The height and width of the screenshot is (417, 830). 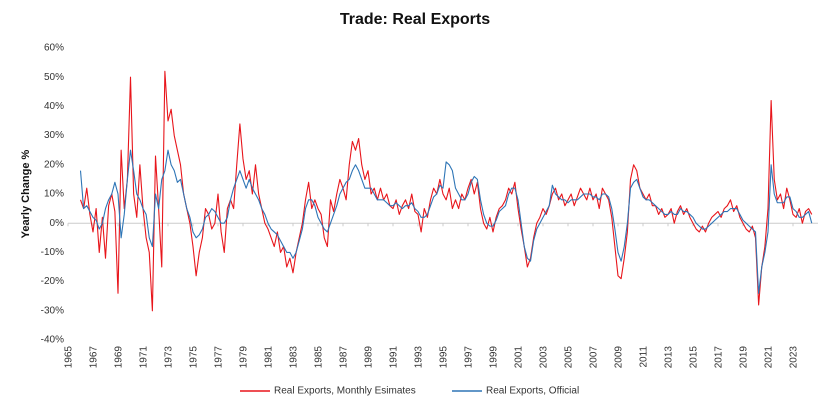 I want to click on y-tick-label: 0%, so click(x=57, y=223).